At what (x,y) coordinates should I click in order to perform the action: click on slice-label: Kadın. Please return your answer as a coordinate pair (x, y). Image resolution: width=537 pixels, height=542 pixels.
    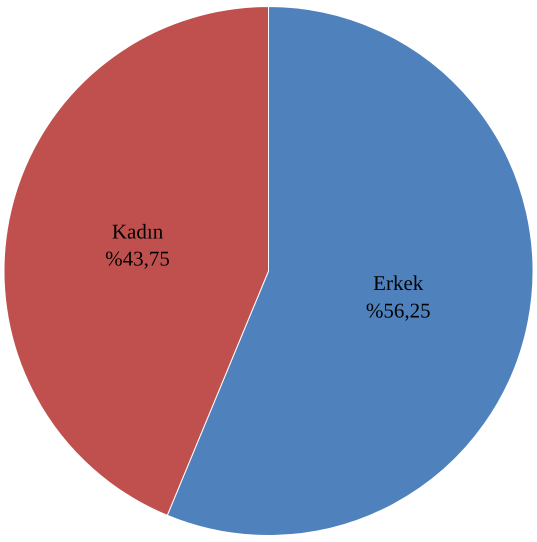
    Looking at the image, I should click on (138, 231).